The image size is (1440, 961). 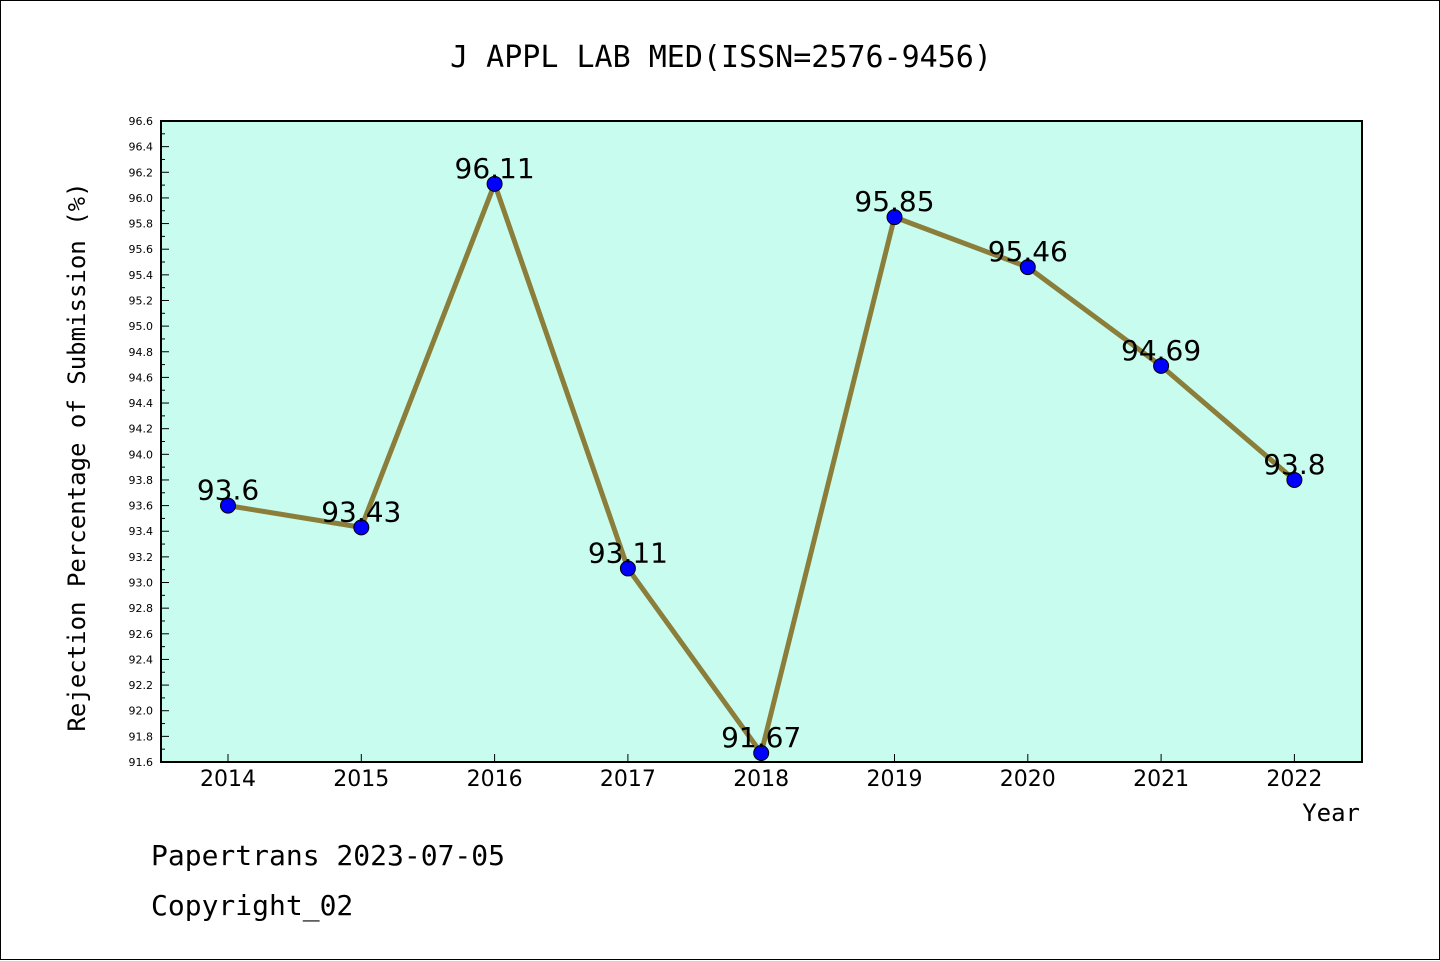 I want to click on y-tick-label: 95.6, so click(x=141, y=249).